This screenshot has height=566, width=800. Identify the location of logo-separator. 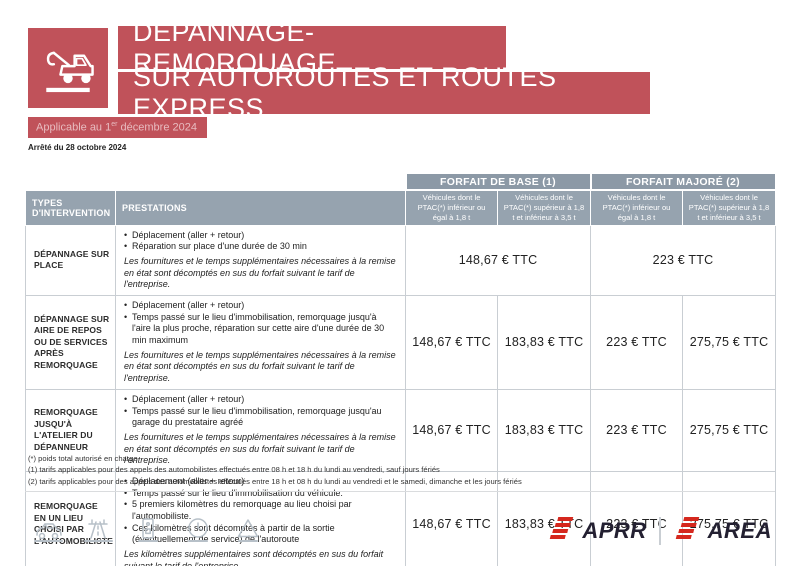
(659, 530).